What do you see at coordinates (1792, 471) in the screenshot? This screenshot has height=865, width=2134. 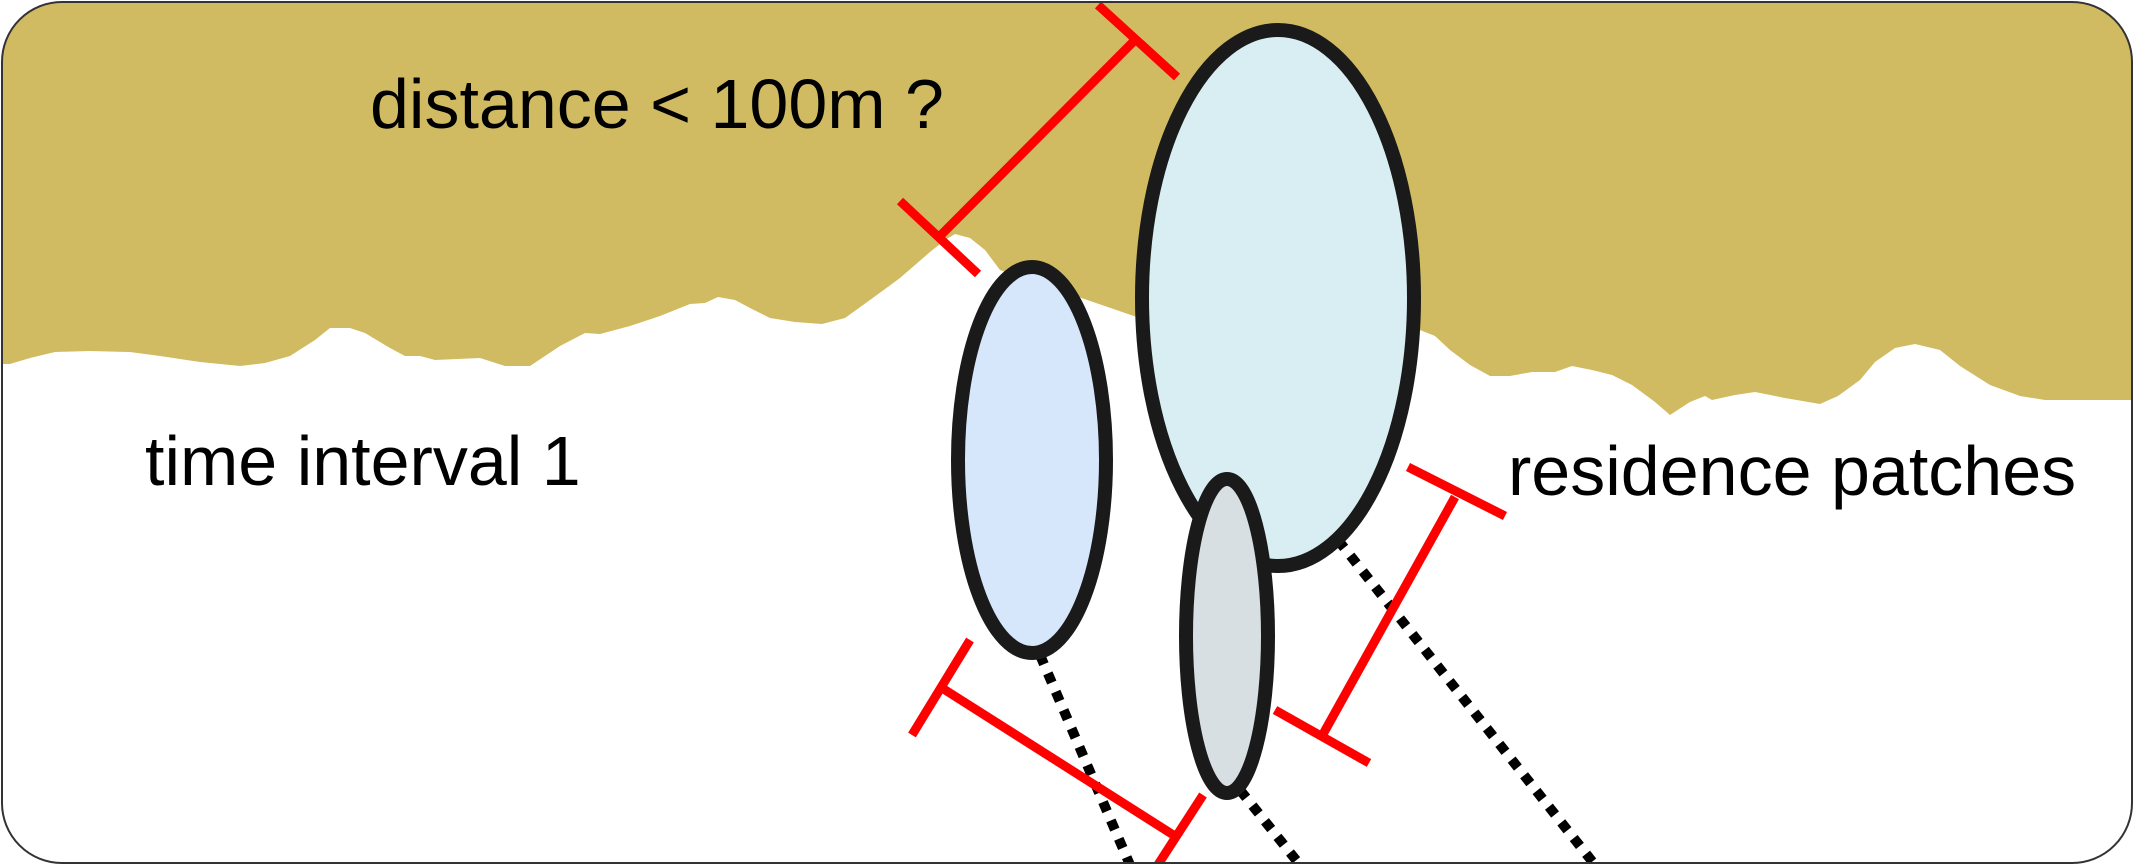 I see `residence-patches-label: residence patches` at bounding box center [1792, 471].